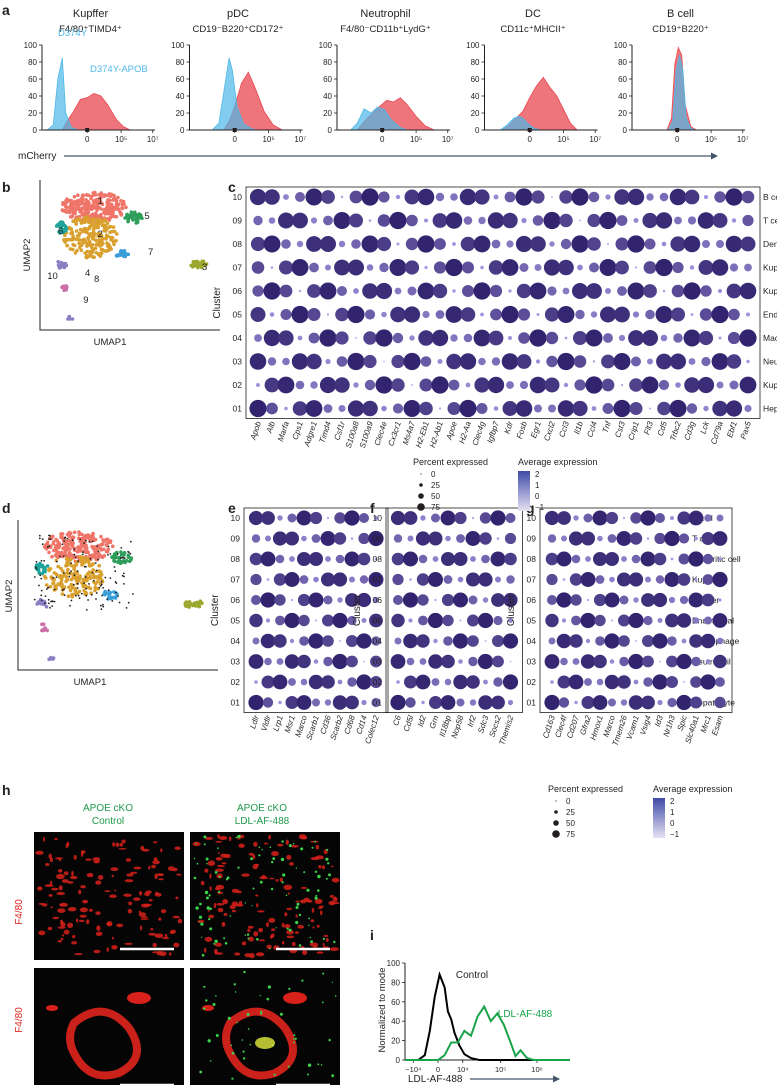 This screenshot has width=777, height=1085. Describe the element at coordinates (378, 662) in the screenshot. I see `cluster-tick-label: 03` at that location.